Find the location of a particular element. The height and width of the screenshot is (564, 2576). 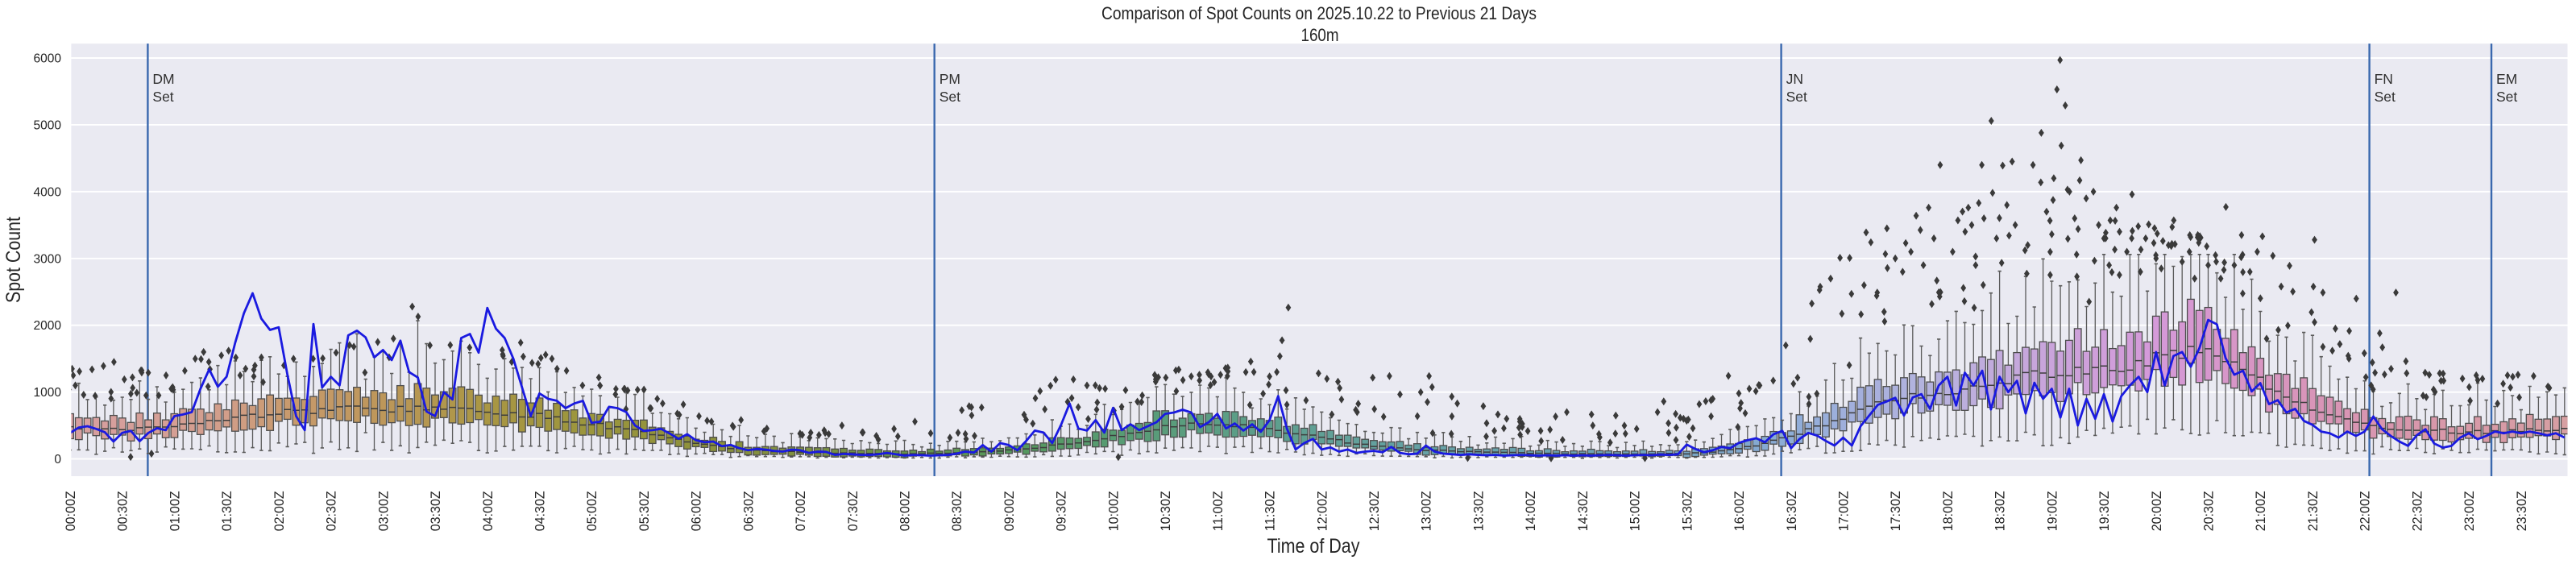

svg-text: 5000 is located at coordinates (48, 125).